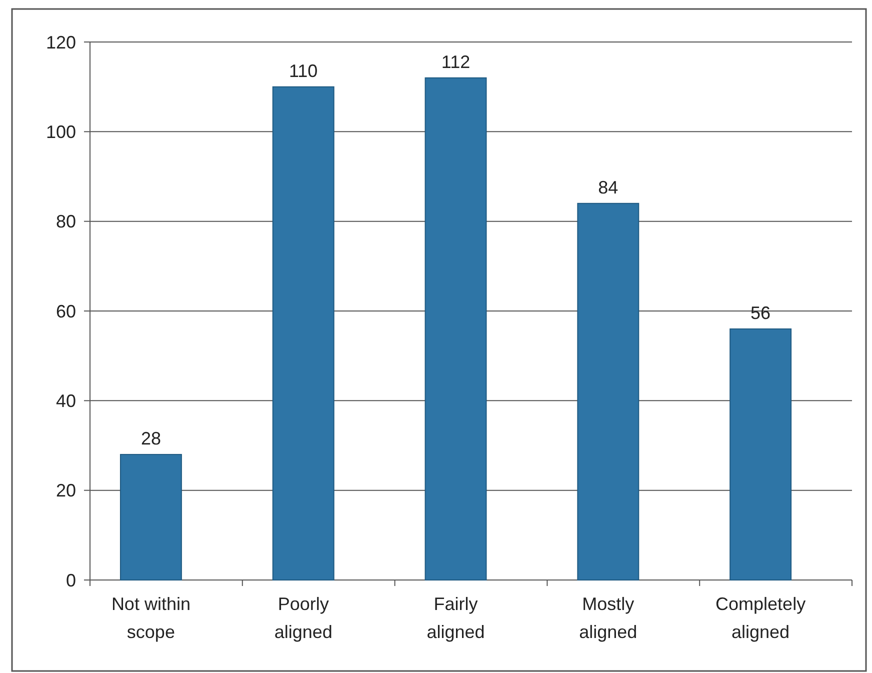 This screenshot has width=872, height=673. What do you see at coordinates (455, 62) in the screenshot?
I see `data-label: 112` at bounding box center [455, 62].